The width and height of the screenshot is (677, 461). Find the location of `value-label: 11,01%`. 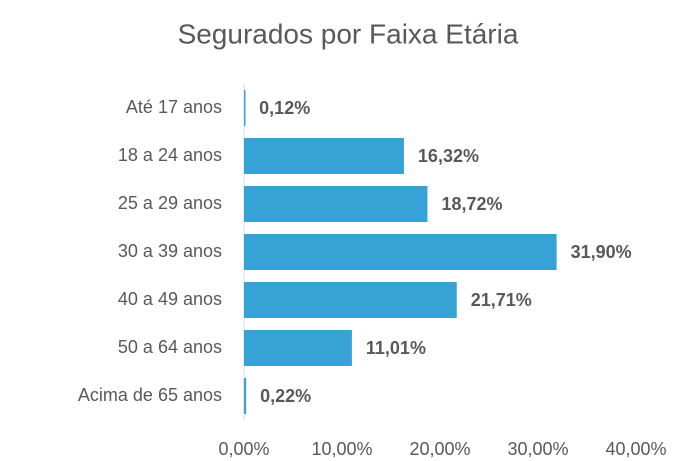

value-label: 11,01% is located at coordinates (396, 348).